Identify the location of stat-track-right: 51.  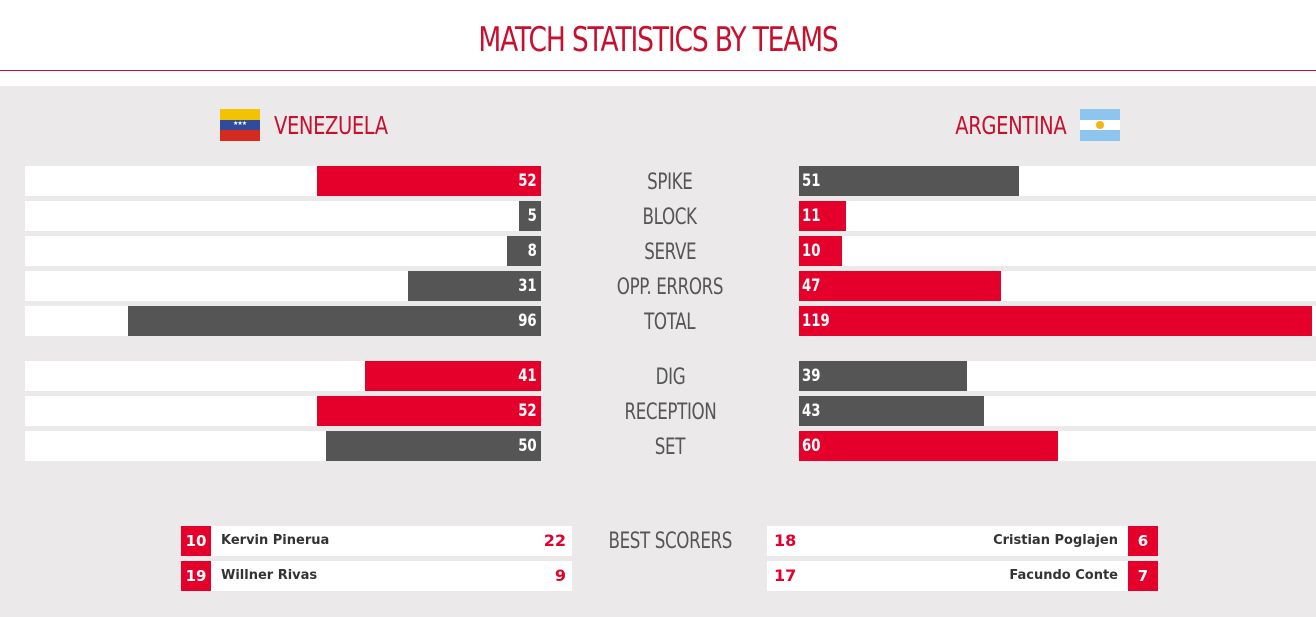
(1057, 181).